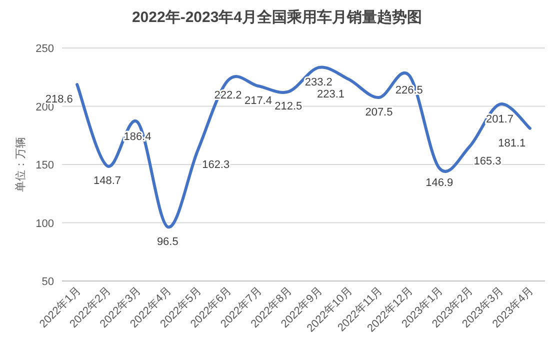 This screenshot has width=554, height=348. Describe the element at coordinates (288, 106) in the screenshot. I see `data-label: 212.5` at that location.